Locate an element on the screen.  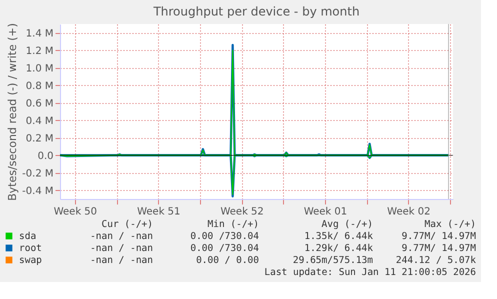
y-tick-label: 0.0 is located at coordinates (46, 156).